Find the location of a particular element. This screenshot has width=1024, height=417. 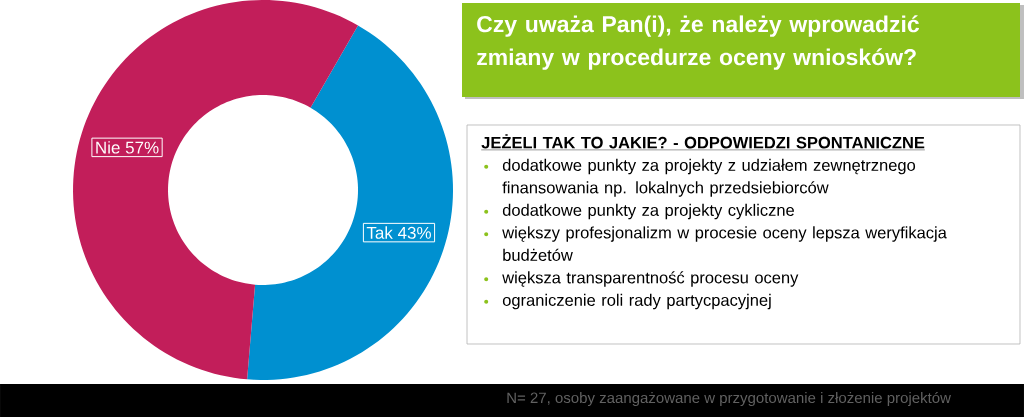

text: JEŻELI TAK TO JAKIE? - ODPOWIEDZI SPONTANICZNE is located at coordinates (703, 141).